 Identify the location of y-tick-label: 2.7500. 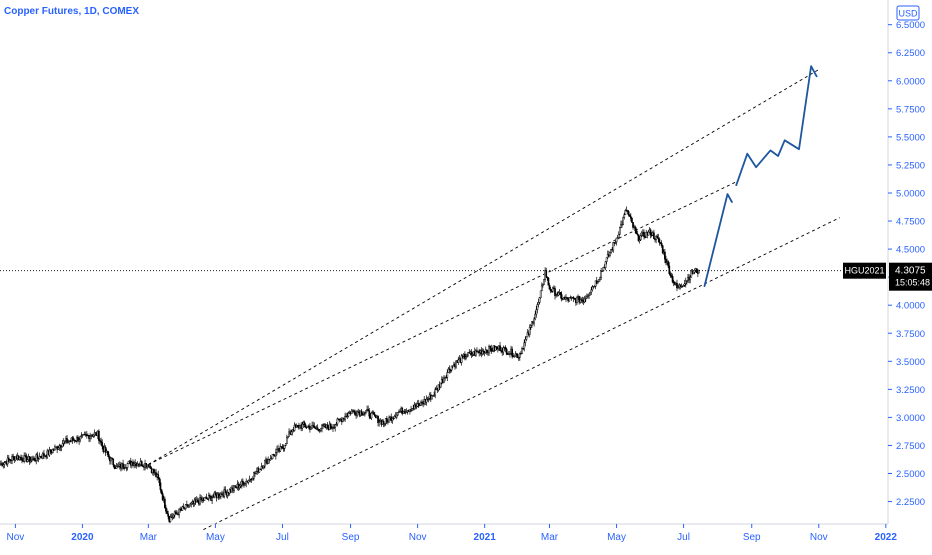
(910, 446).